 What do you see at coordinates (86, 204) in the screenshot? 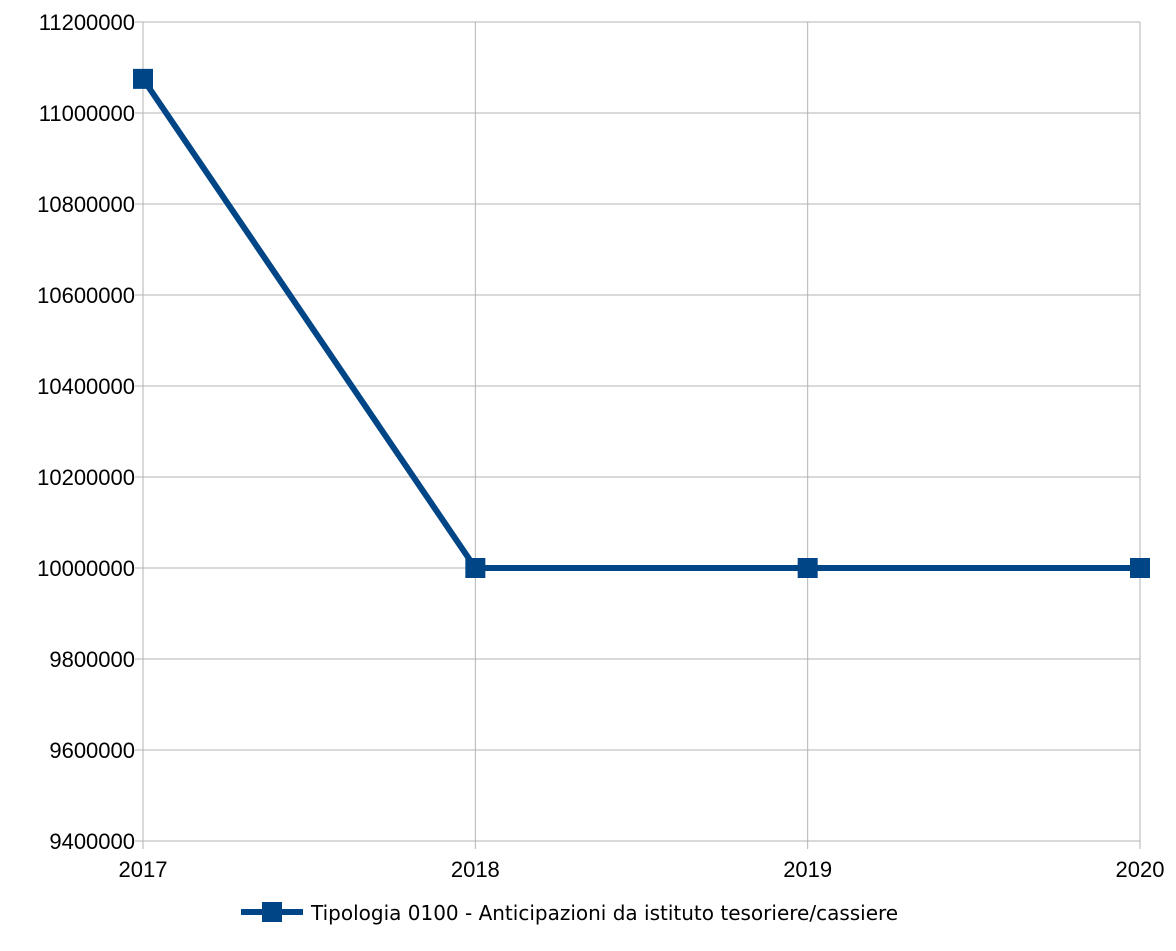
I see `y-tick-label: 10800000` at bounding box center [86, 204].